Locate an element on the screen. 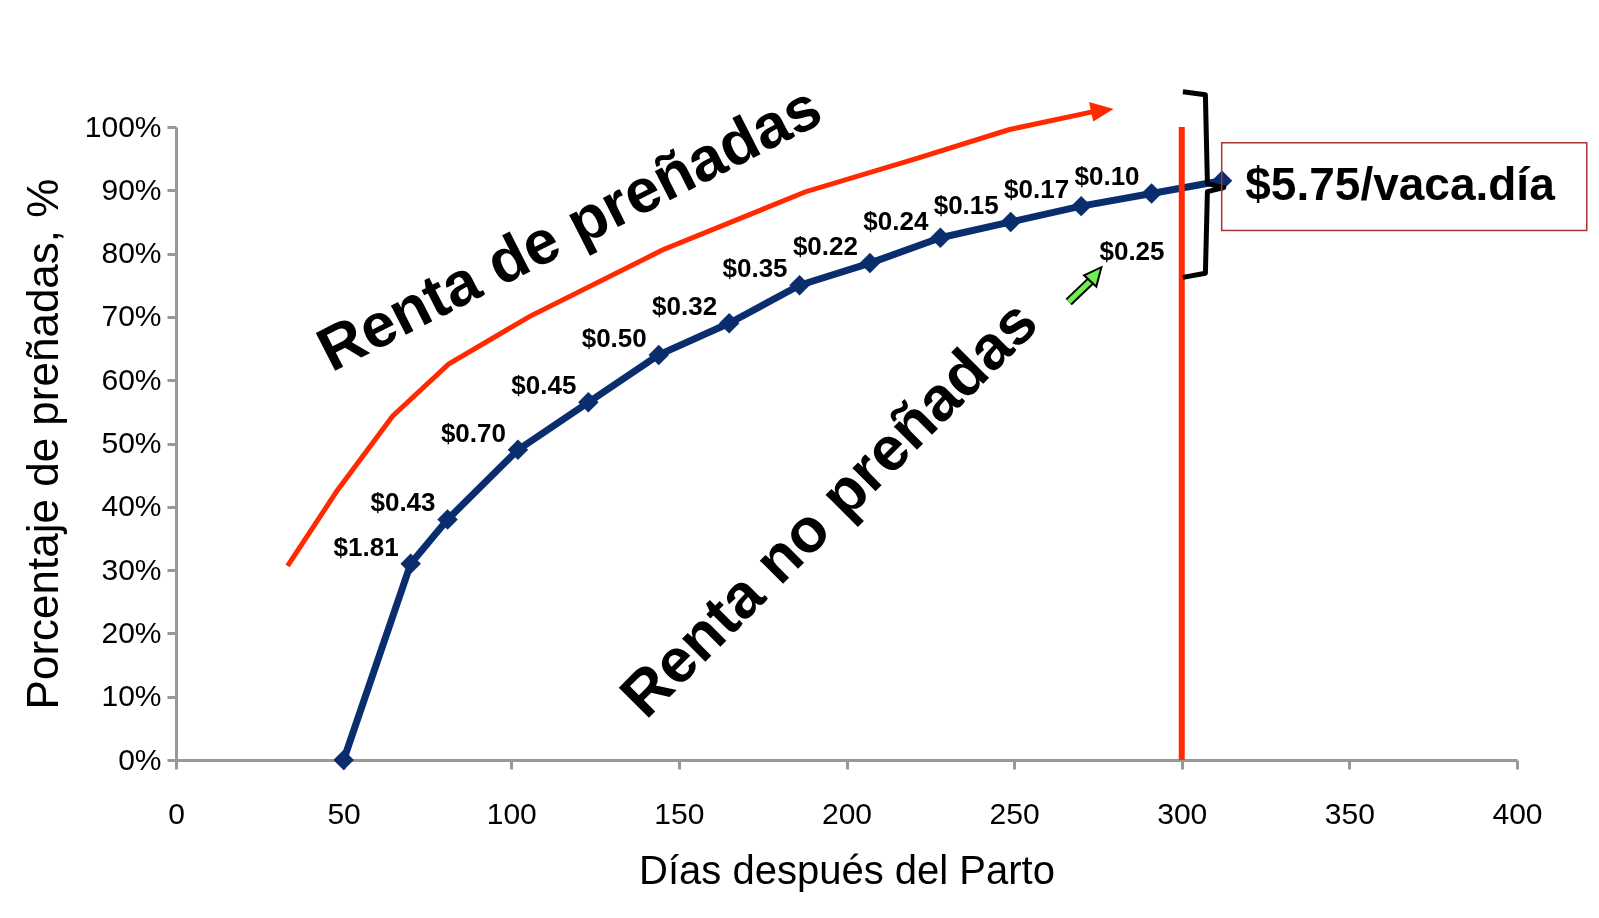 The height and width of the screenshot is (918, 1599). annotation: $0.25 is located at coordinates (1132, 251).